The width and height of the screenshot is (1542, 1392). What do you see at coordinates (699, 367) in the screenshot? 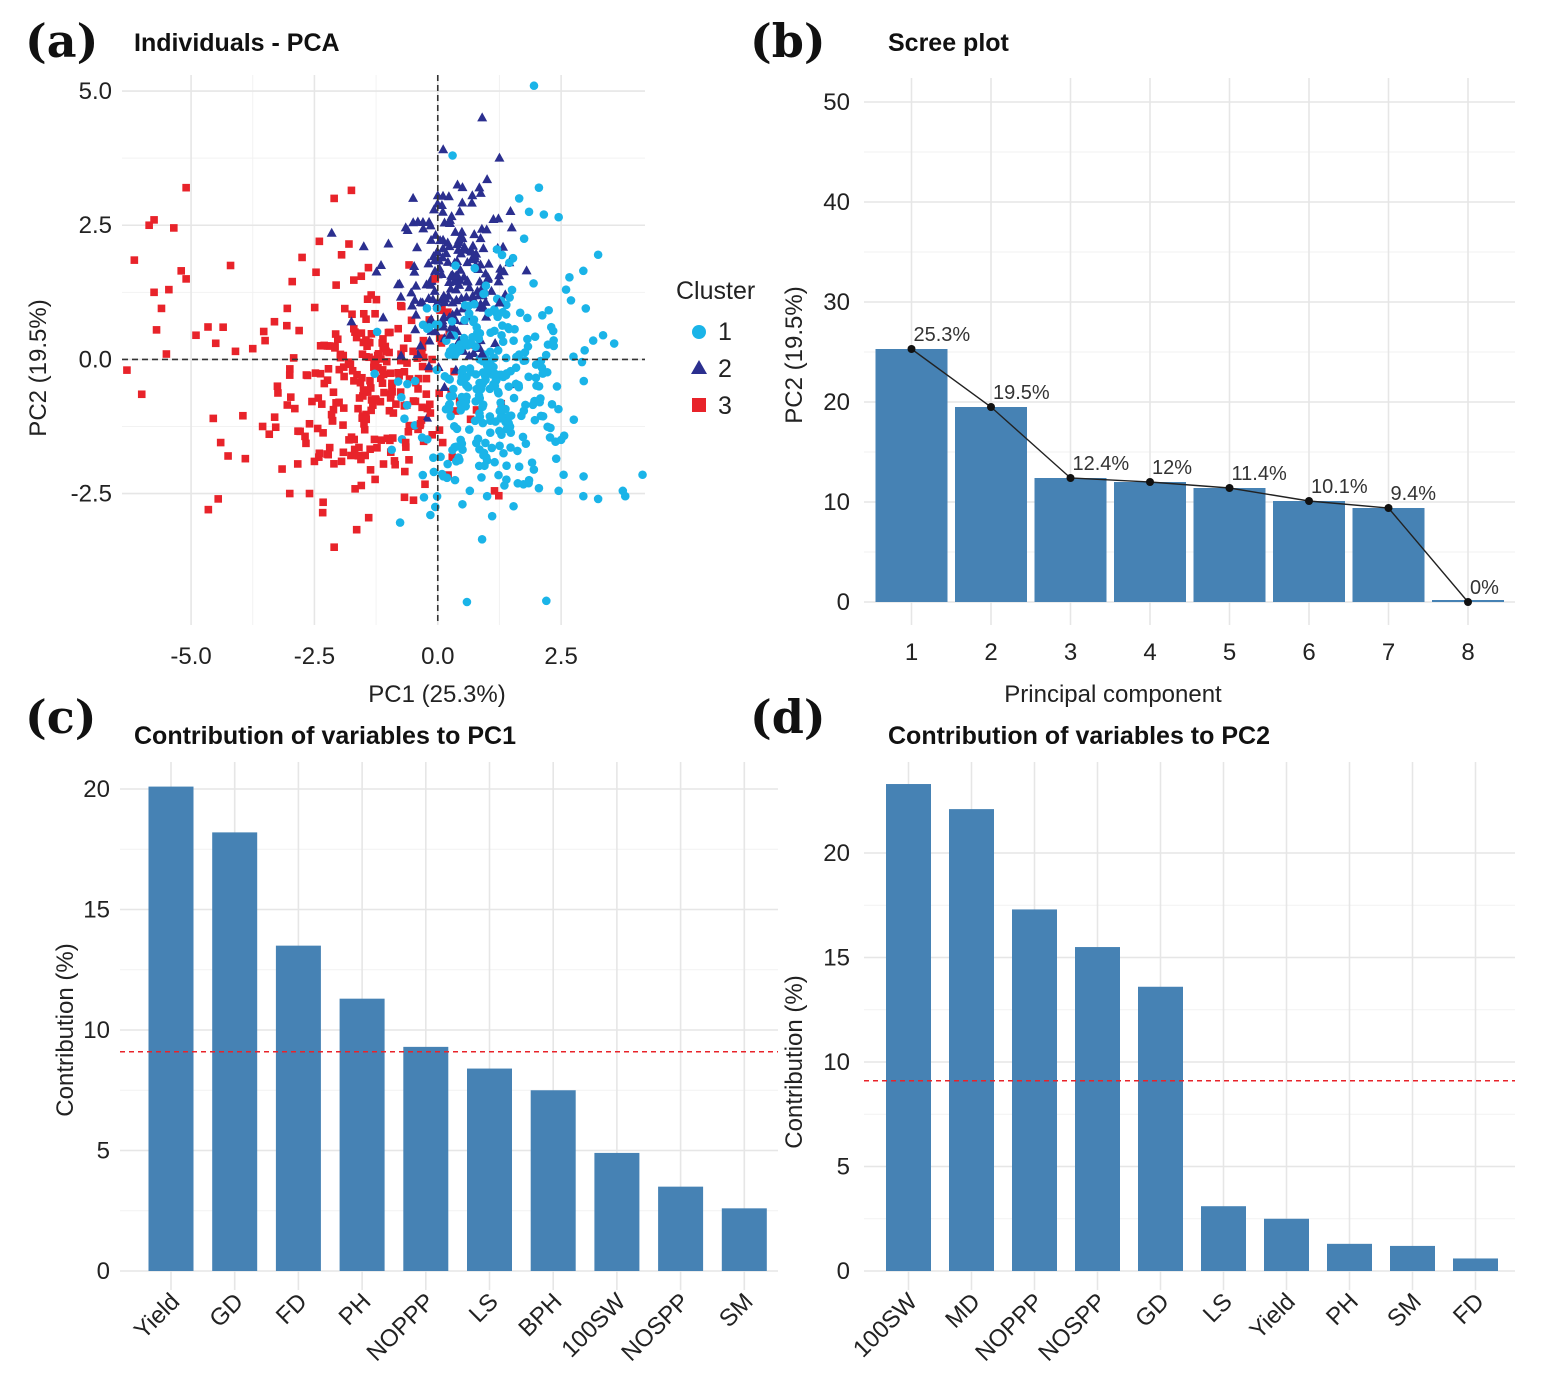
I see `legend-triangle-icon` at bounding box center [699, 367].